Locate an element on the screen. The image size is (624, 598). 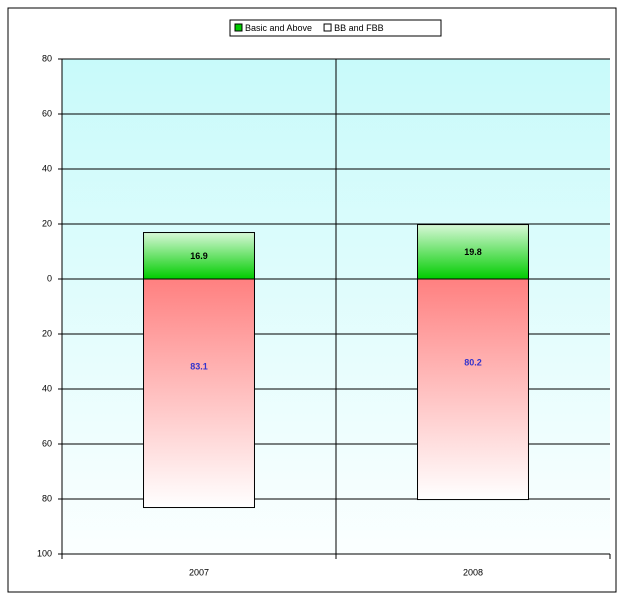
data-label: 83.1 is located at coordinates (199, 367).